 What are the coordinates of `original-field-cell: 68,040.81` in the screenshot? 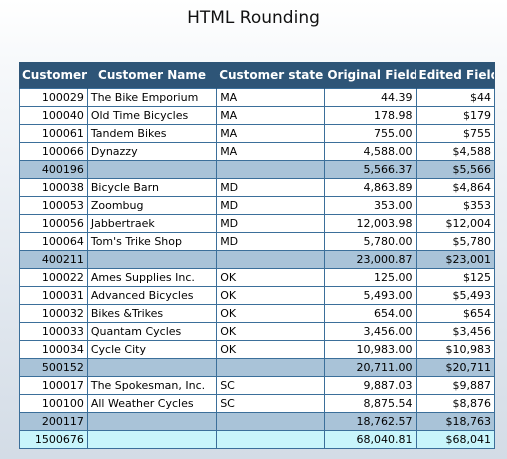 It's located at (370, 439).